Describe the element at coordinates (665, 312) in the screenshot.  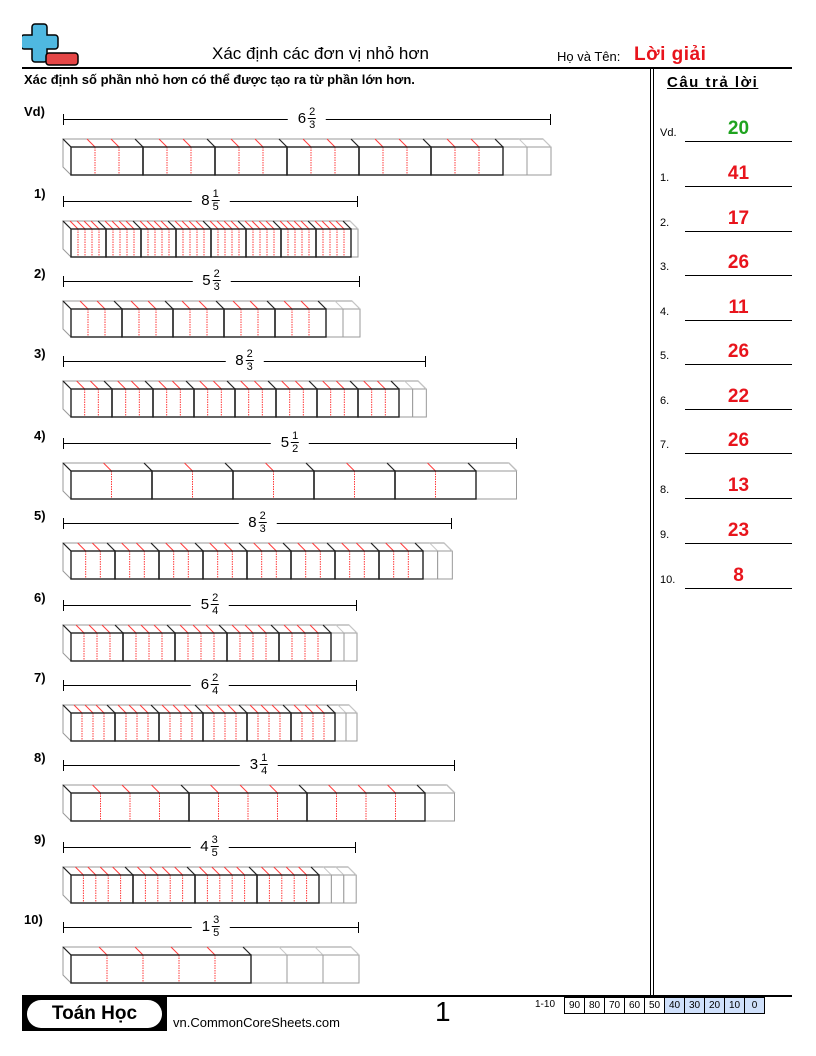
I see `answer-label: 4.` at that location.